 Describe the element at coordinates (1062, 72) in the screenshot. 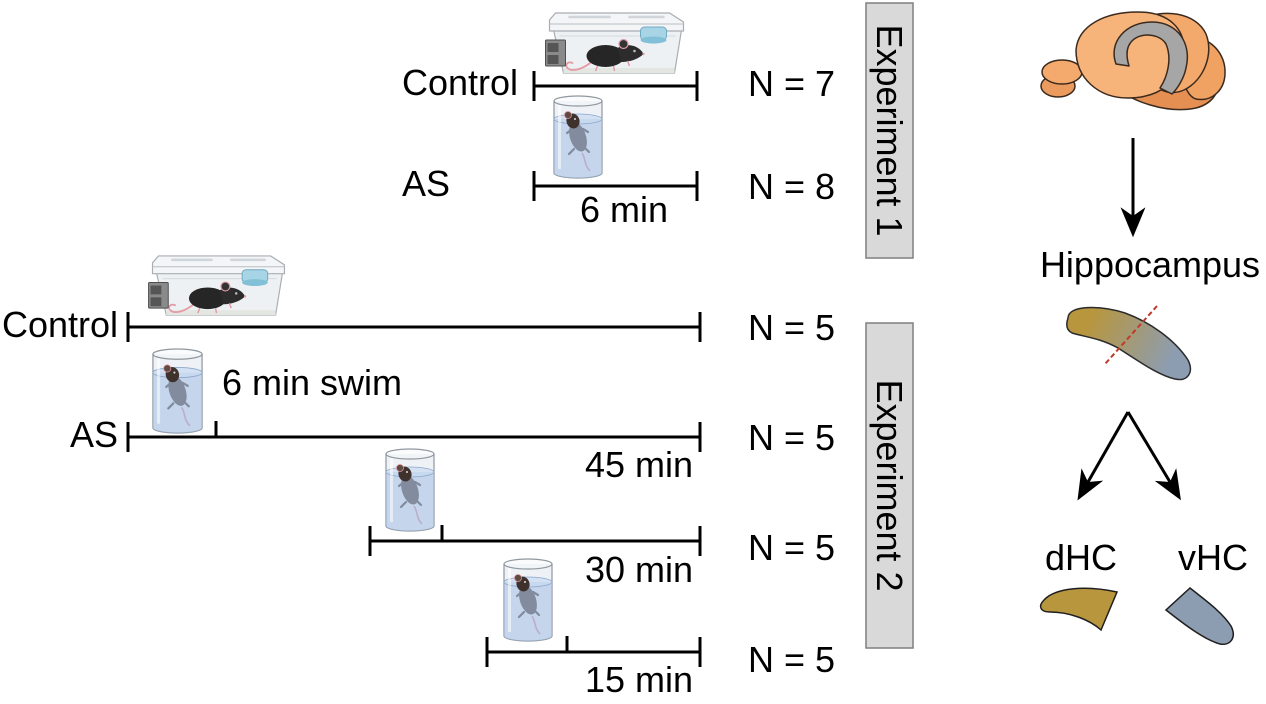

I see `olfactory-bulb` at that location.